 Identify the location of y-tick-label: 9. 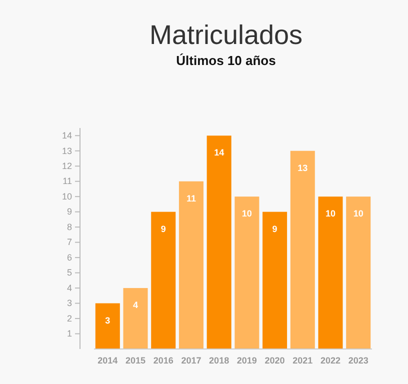
(69, 211).